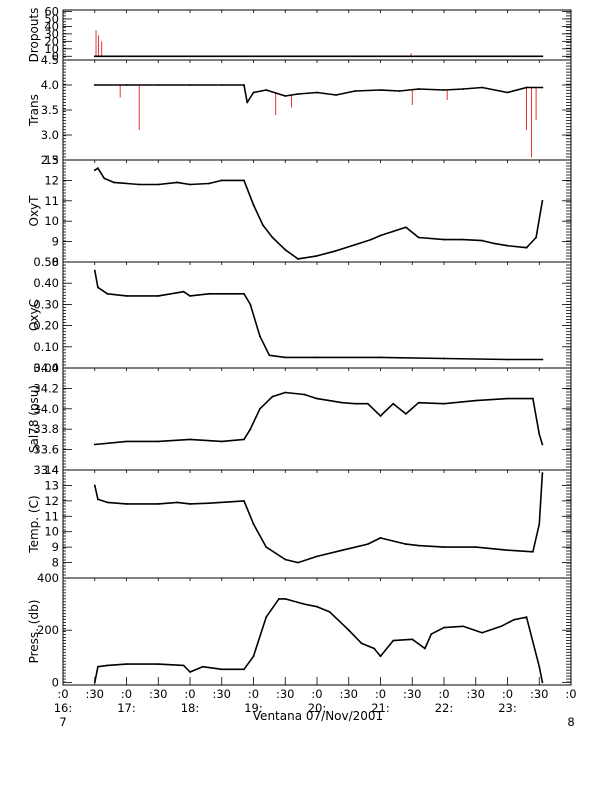  What do you see at coordinates (34, 524) in the screenshot?
I see `y-axis-label: Temp. (C)` at bounding box center [34, 524].